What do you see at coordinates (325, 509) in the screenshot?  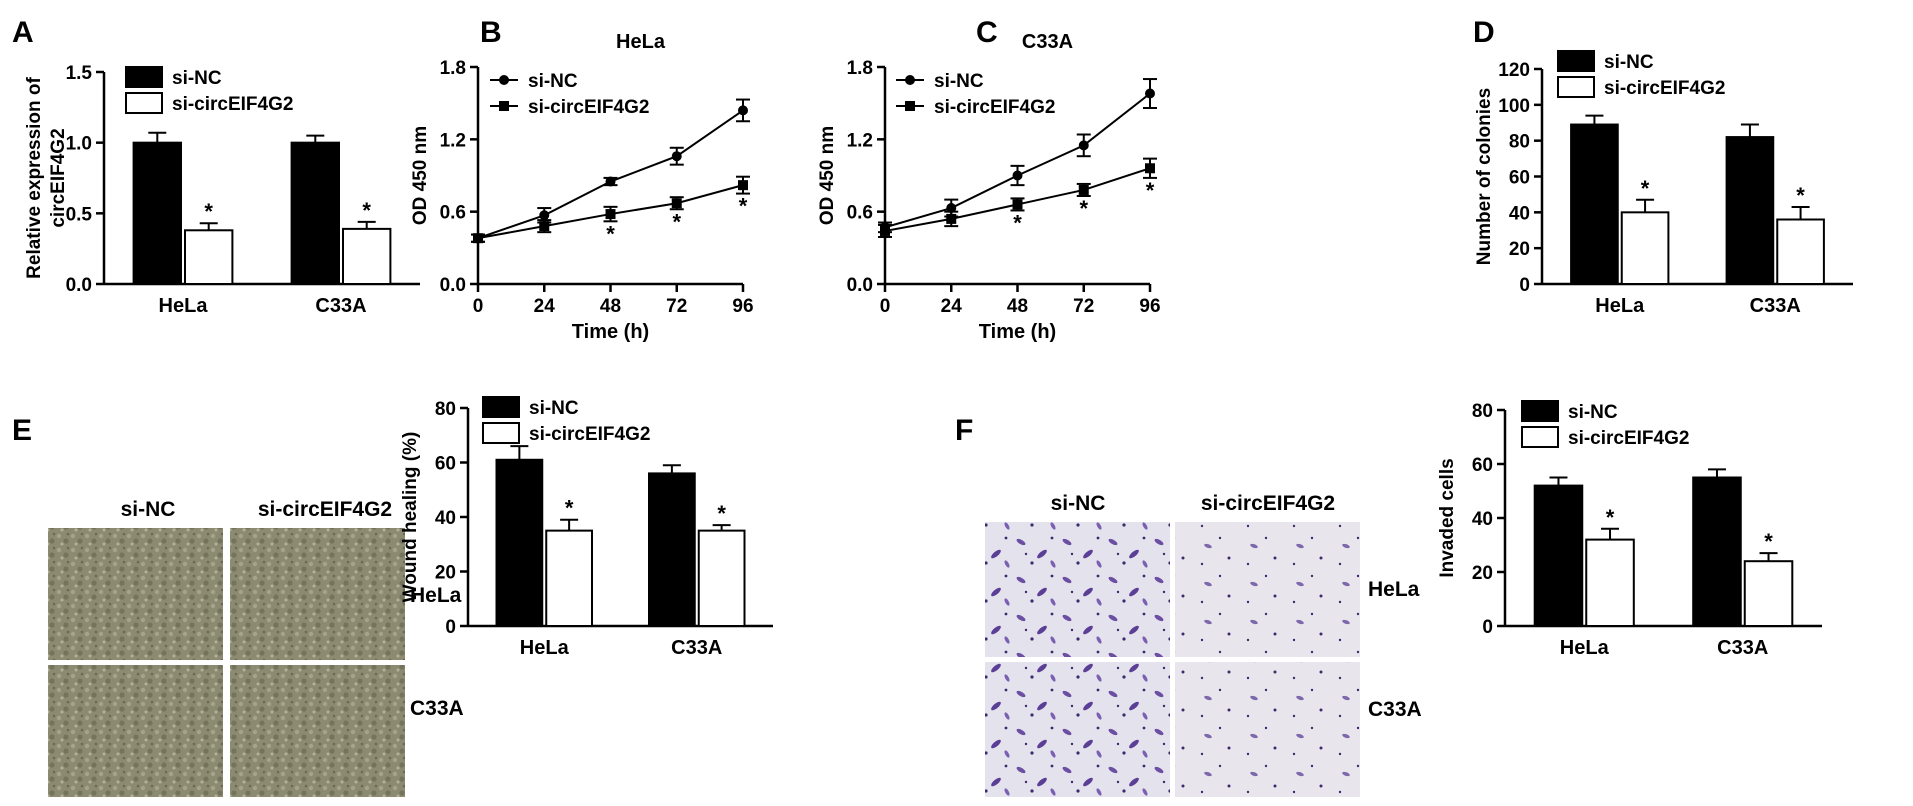 I see `e-col-label-si-circ: si-circEIF4G2` at bounding box center [325, 509].